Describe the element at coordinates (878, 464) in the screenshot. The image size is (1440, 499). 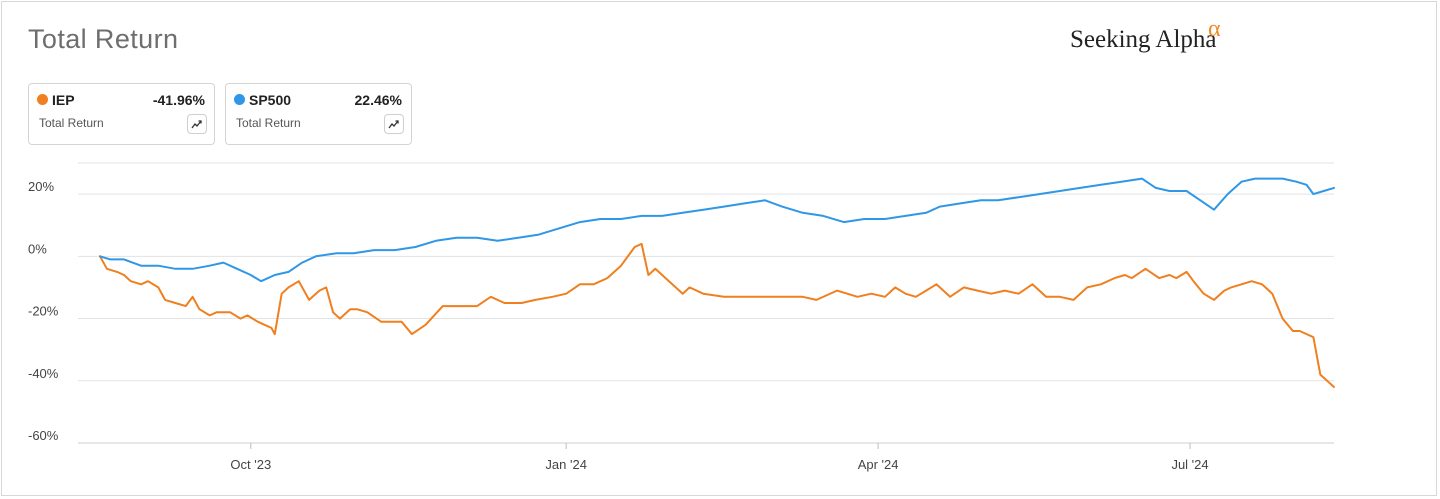
I see `x-tick-label: Apr '24` at that location.